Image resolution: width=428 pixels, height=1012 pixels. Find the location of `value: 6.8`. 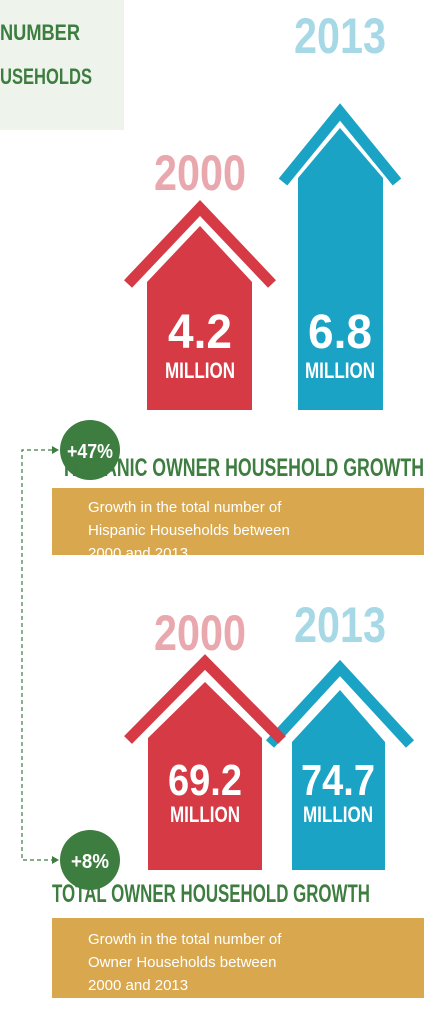

value: 6.8 is located at coordinates (340, 332).